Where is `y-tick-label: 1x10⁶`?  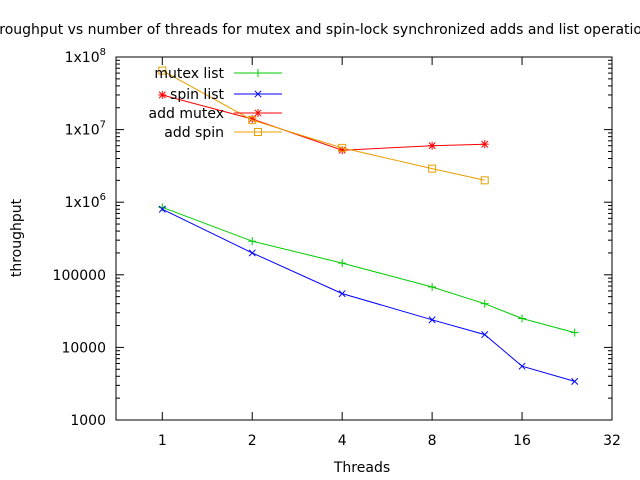
y-tick-label: 1x10⁶ is located at coordinates (85, 201).